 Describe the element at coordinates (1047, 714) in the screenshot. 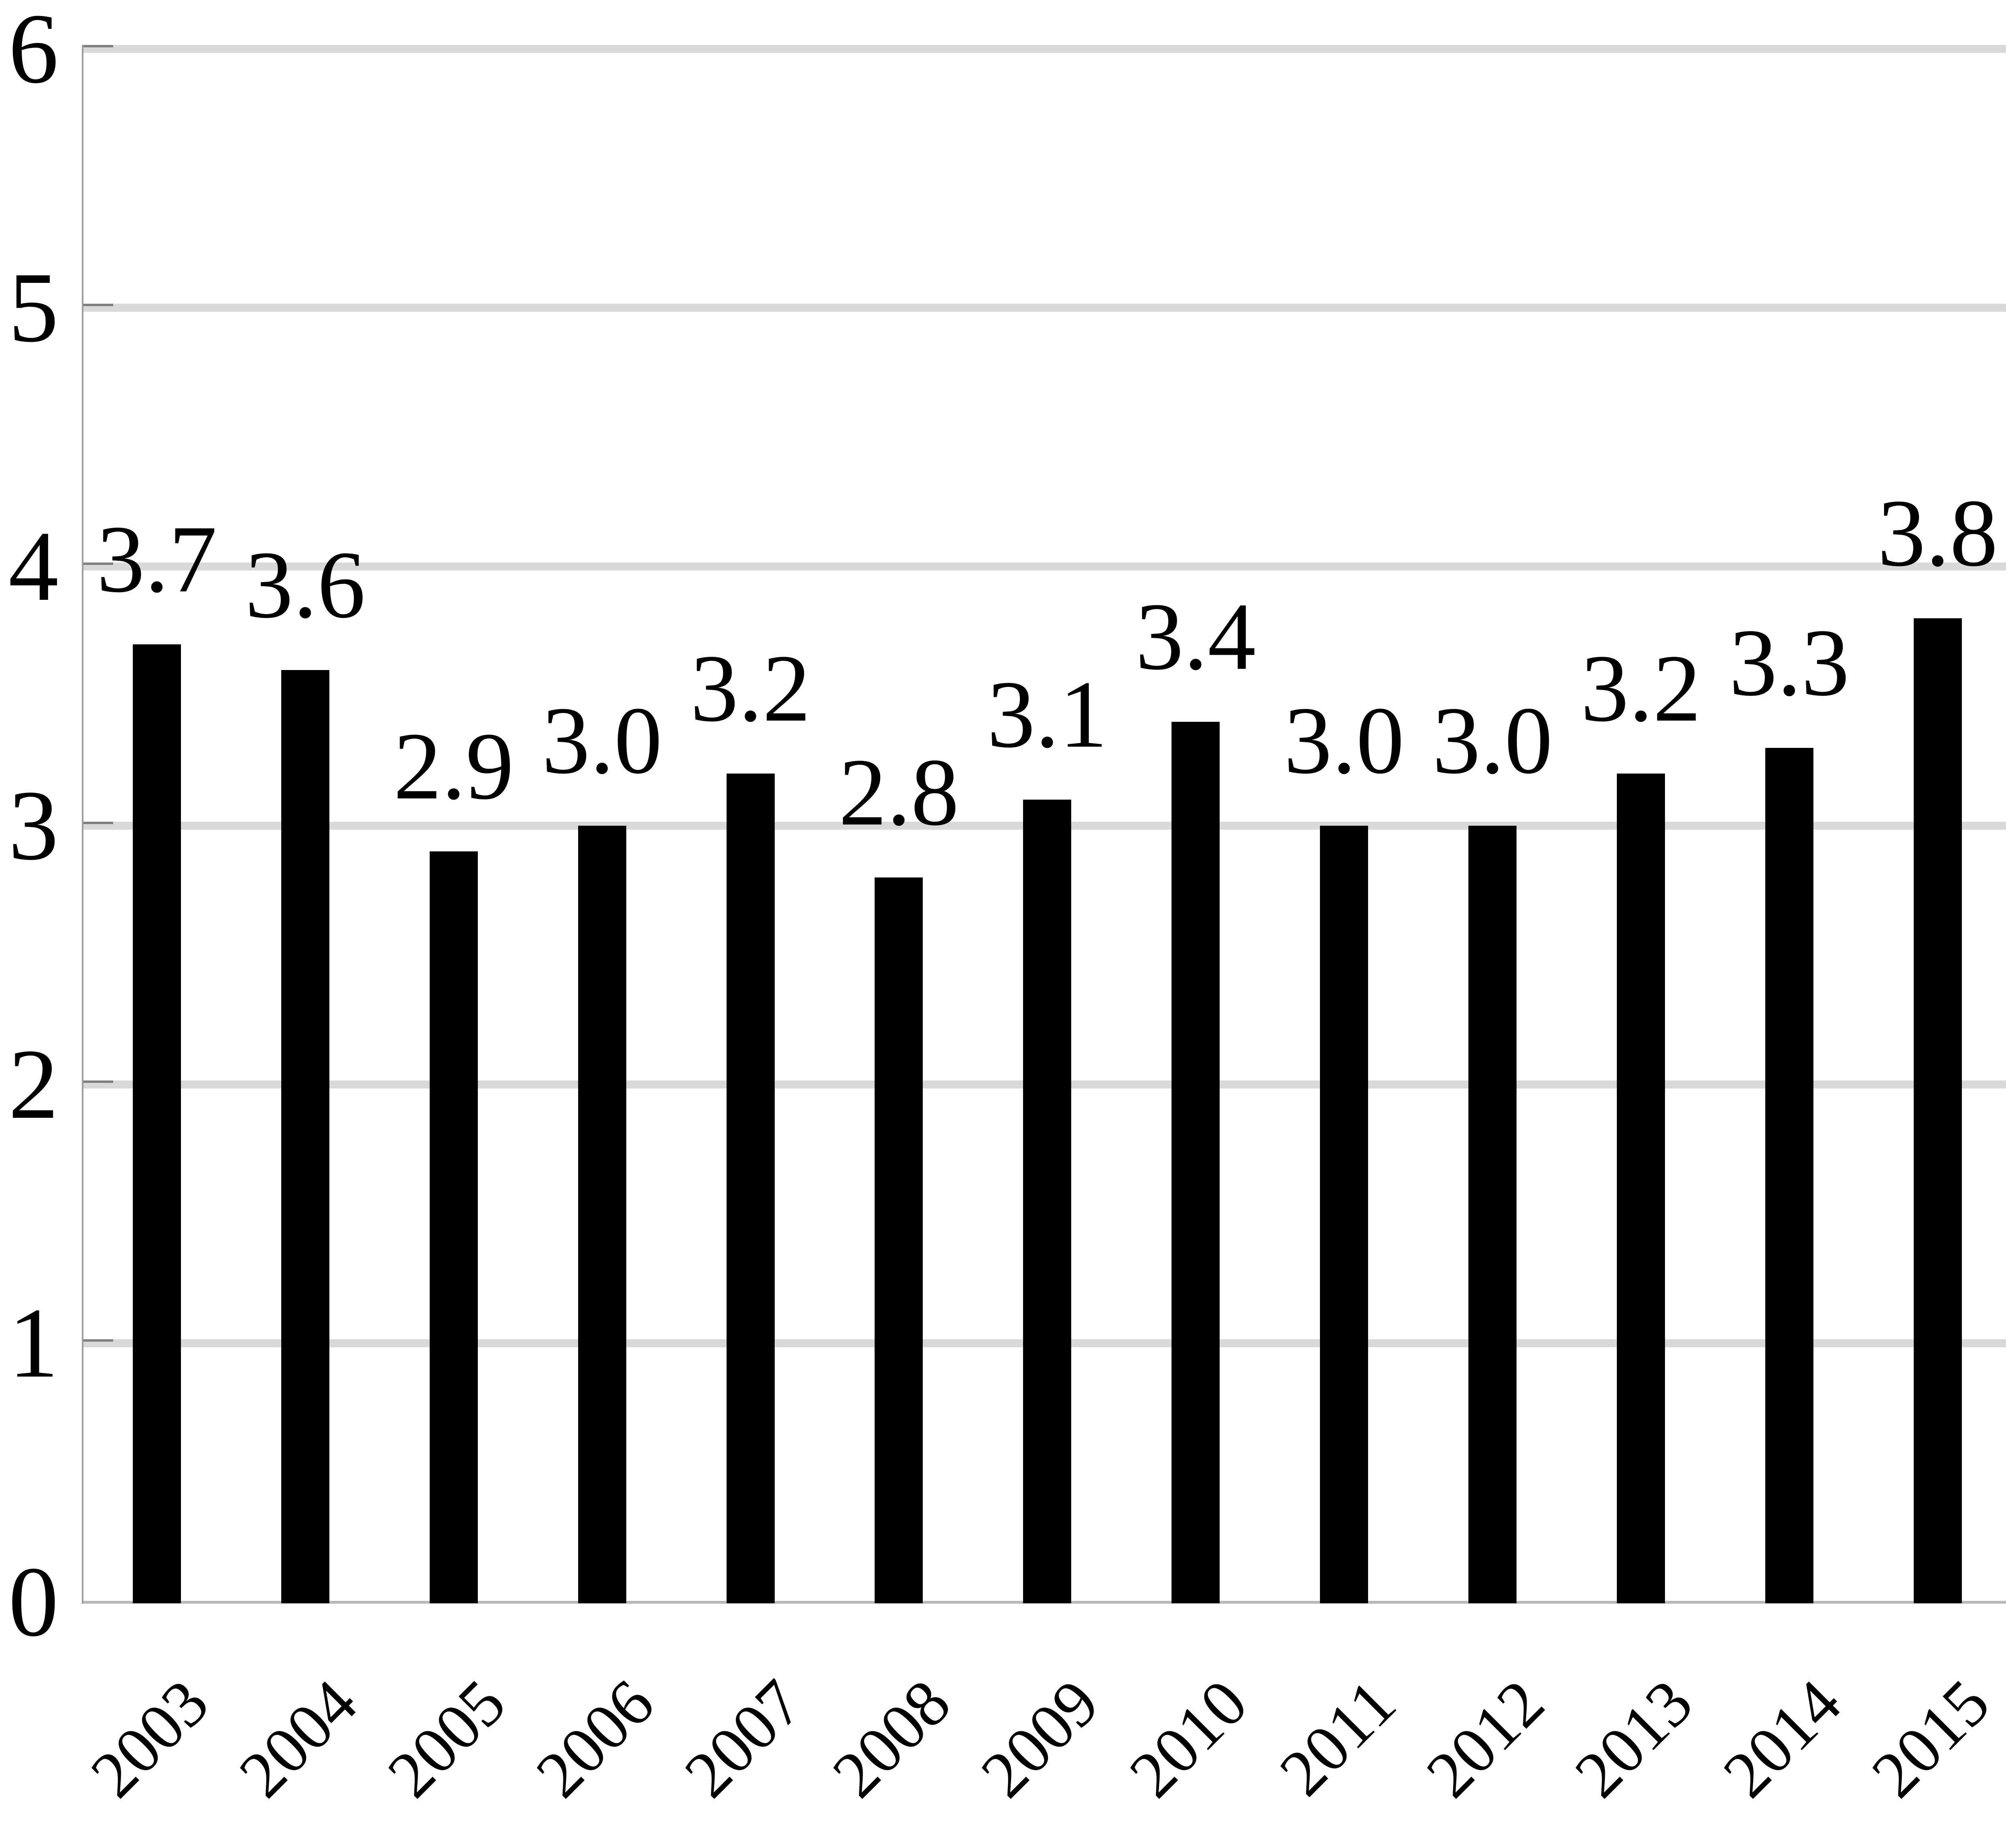

I see `bar-value-label: 3.1` at that location.